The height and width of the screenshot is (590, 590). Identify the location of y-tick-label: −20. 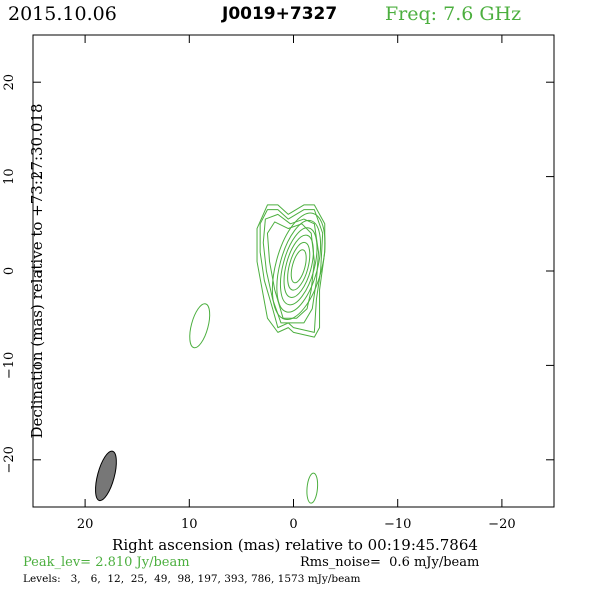
(9, 459).